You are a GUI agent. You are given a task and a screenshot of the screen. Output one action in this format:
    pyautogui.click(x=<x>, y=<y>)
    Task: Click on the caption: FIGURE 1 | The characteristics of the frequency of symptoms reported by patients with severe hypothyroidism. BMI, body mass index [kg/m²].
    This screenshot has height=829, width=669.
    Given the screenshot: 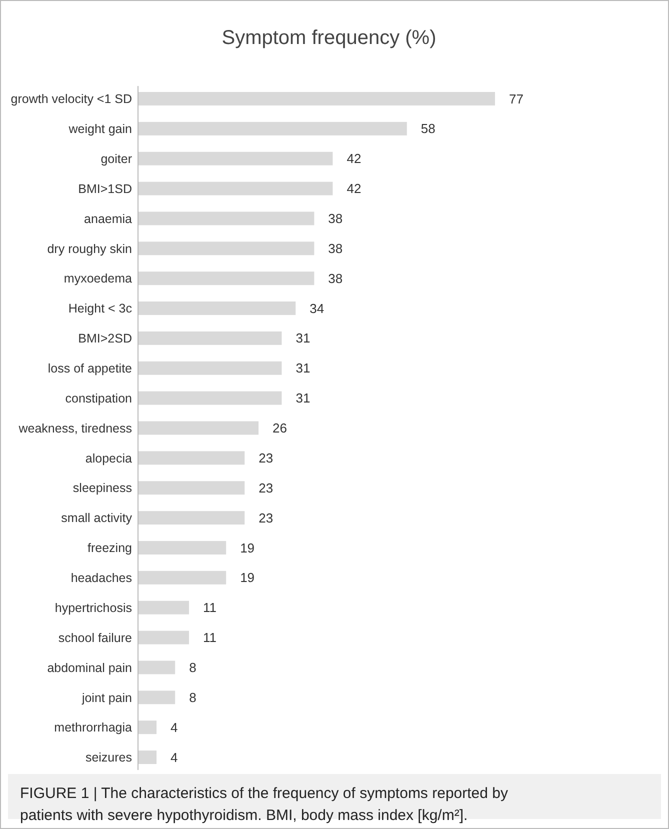 What is the action you would take?
    pyautogui.click(x=264, y=804)
    